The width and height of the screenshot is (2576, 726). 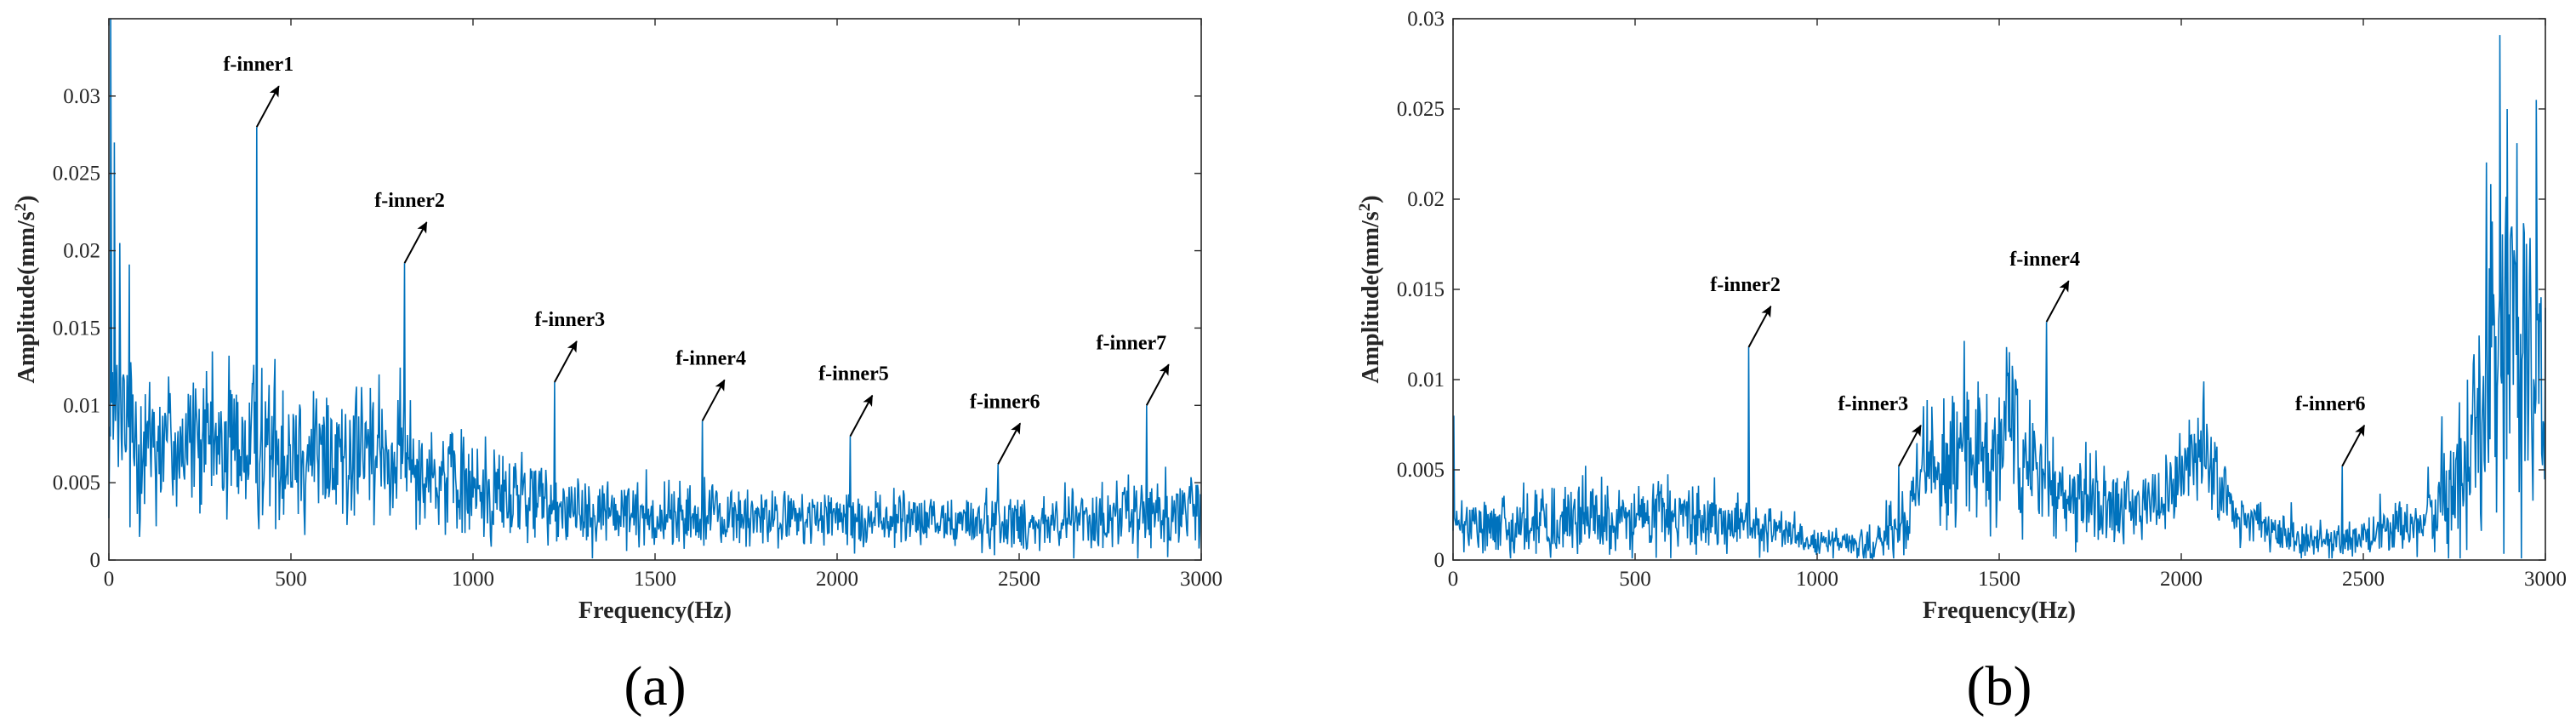 I want to click on annotation-f-inner5: f-inner5, so click(x=854, y=374).